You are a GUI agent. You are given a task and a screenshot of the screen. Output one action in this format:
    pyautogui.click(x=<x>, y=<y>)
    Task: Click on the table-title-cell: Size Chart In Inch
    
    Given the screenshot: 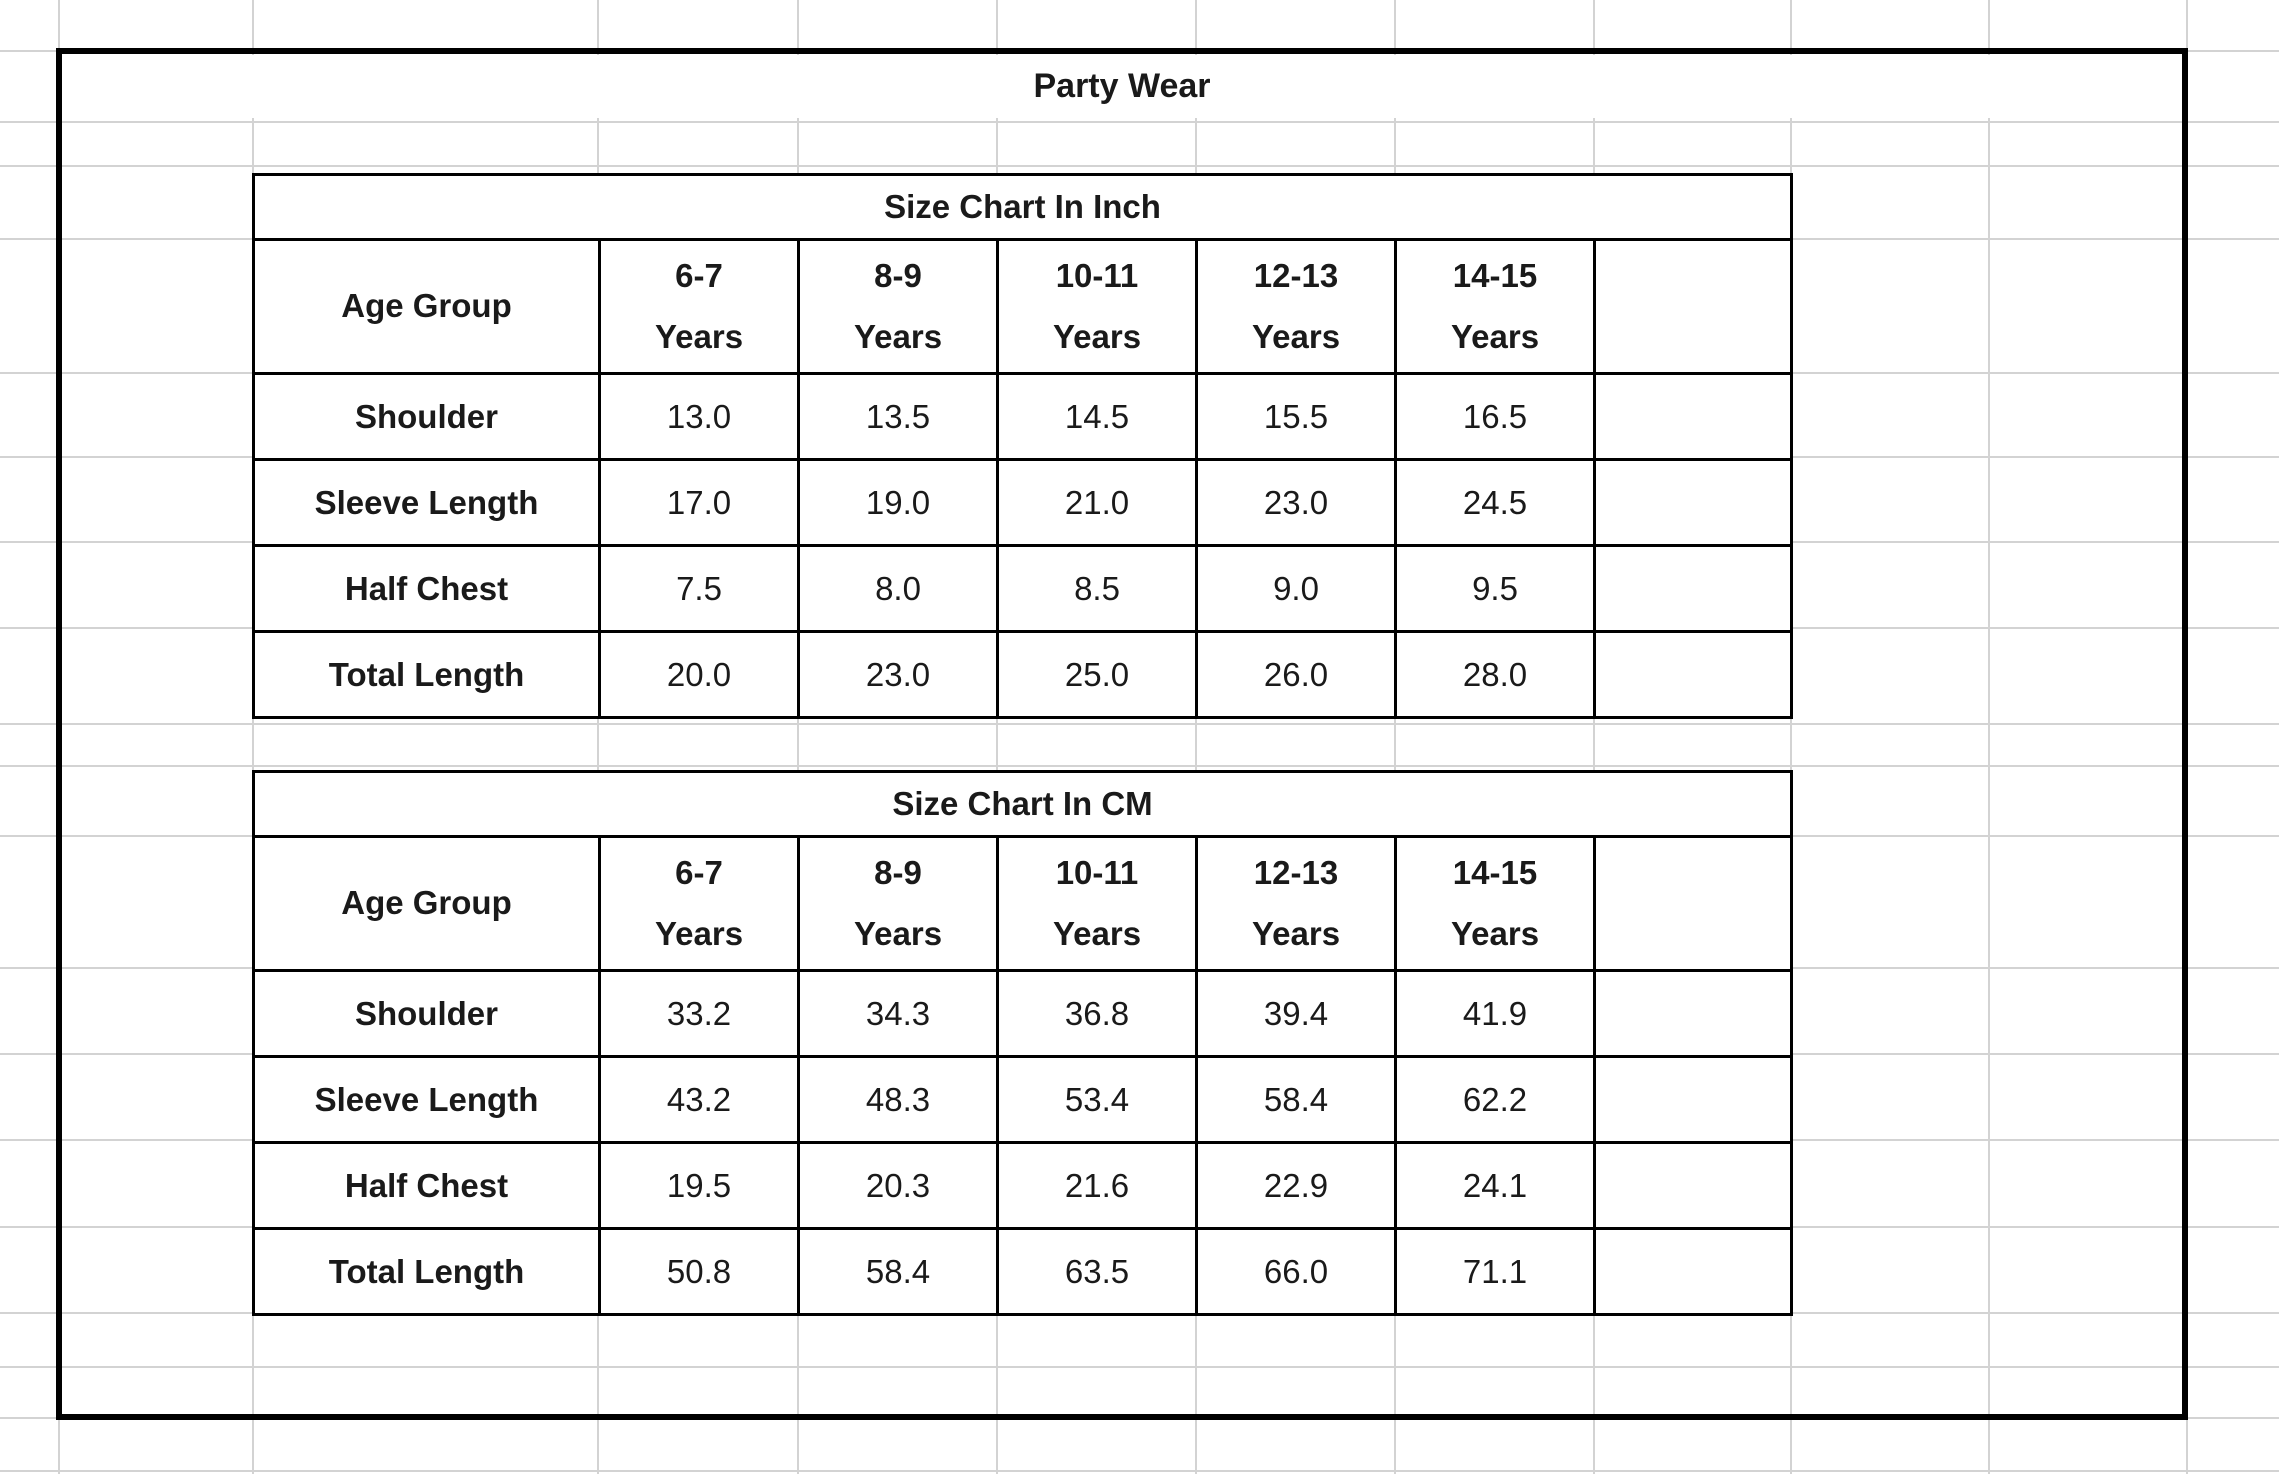 What is the action you would take?
    pyautogui.click(x=1022, y=207)
    